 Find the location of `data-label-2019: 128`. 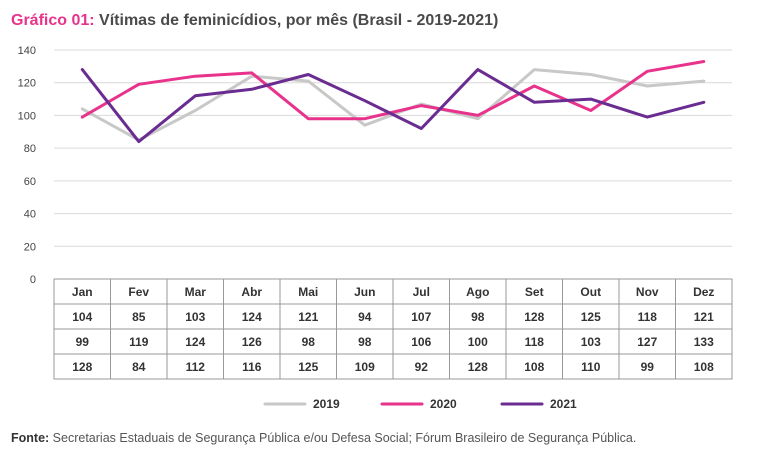

data-label-2019: 128 is located at coordinates (534, 317).